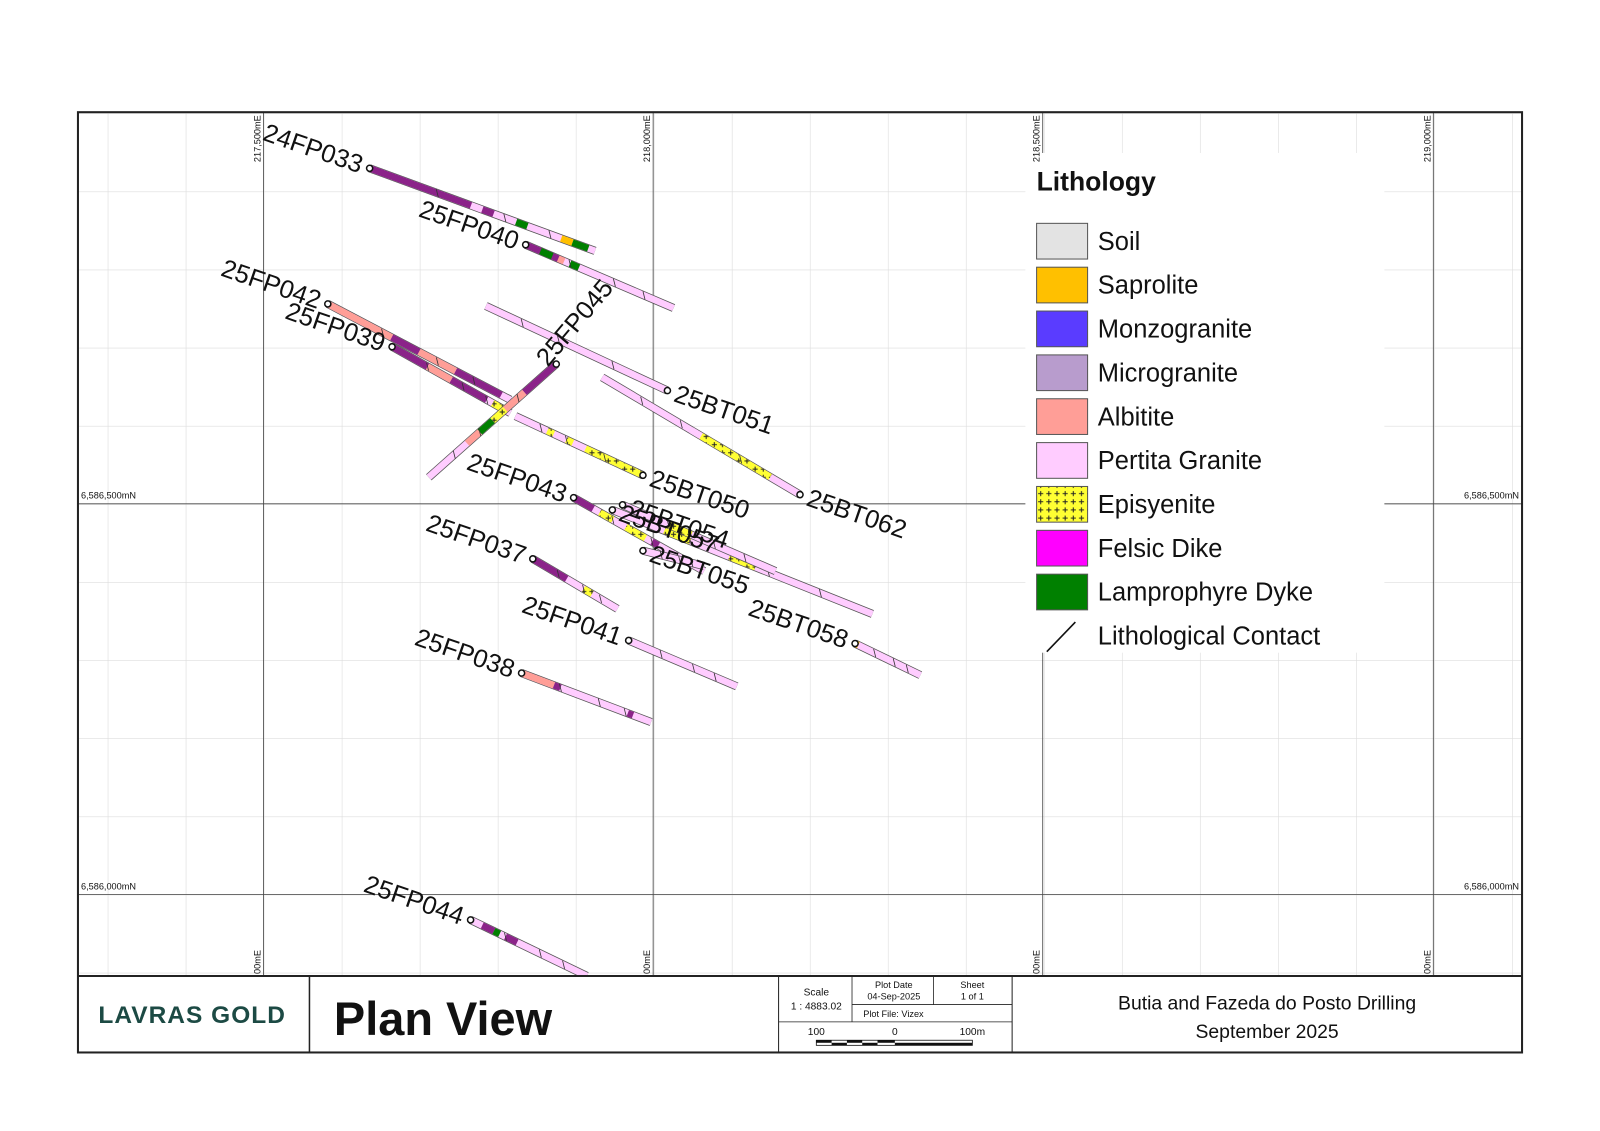  Describe the element at coordinates (1491, 886) in the screenshot. I see `northing-label: 6,586,000mN` at that location.